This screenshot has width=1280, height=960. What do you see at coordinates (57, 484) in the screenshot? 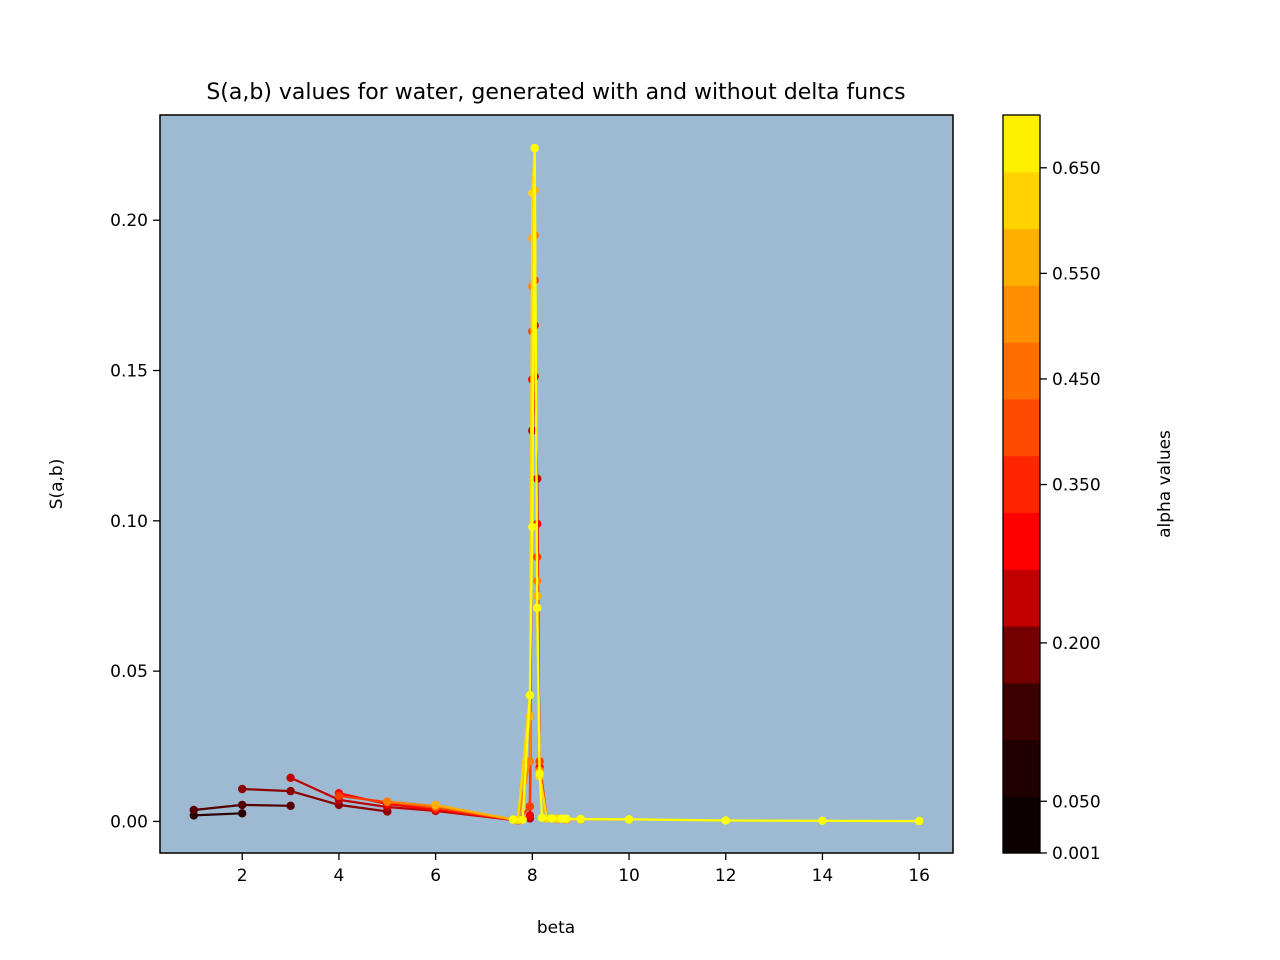
I see `y-axis-label: S(a,b)` at bounding box center [57, 484].